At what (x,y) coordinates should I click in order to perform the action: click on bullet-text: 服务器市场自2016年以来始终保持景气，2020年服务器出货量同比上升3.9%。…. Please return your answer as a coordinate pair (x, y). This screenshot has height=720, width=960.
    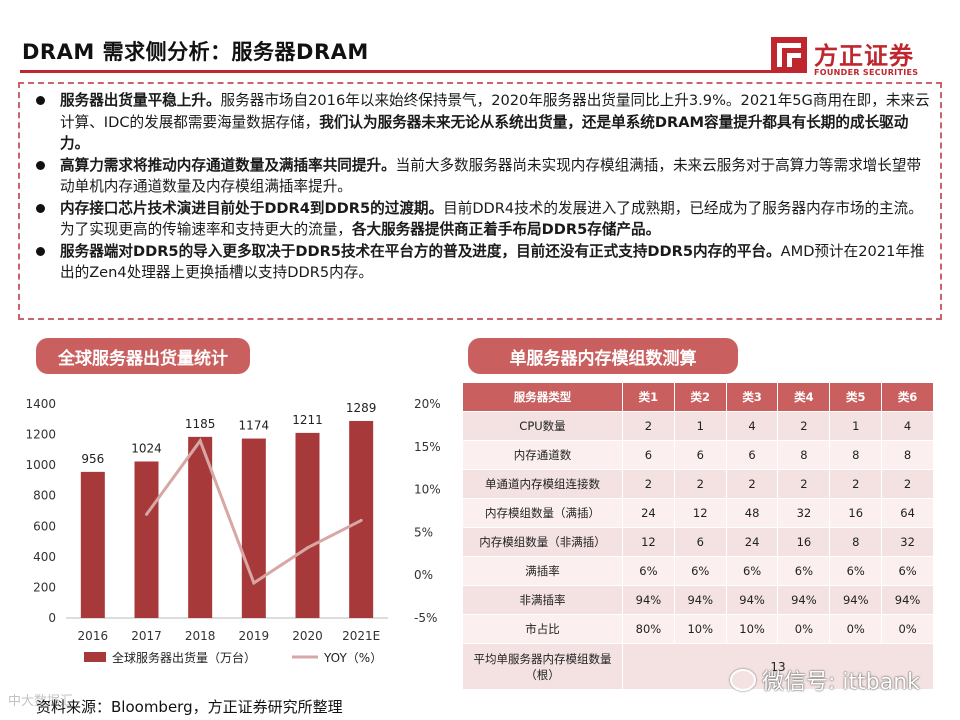
    Looking at the image, I should click on (495, 111).